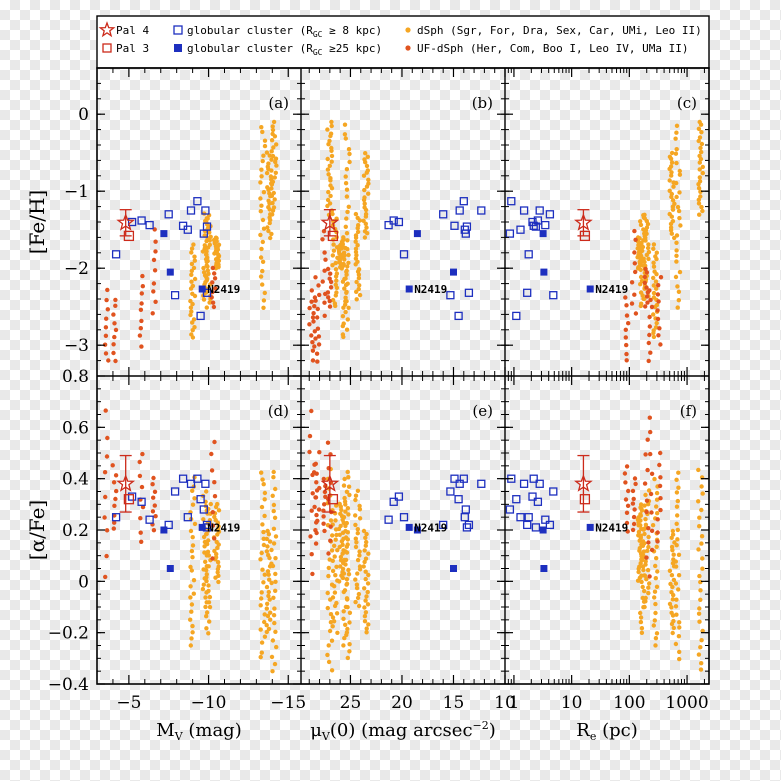 The width and height of the screenshot is (781, 781). I want to click on pal4-star, so click(126, 221).